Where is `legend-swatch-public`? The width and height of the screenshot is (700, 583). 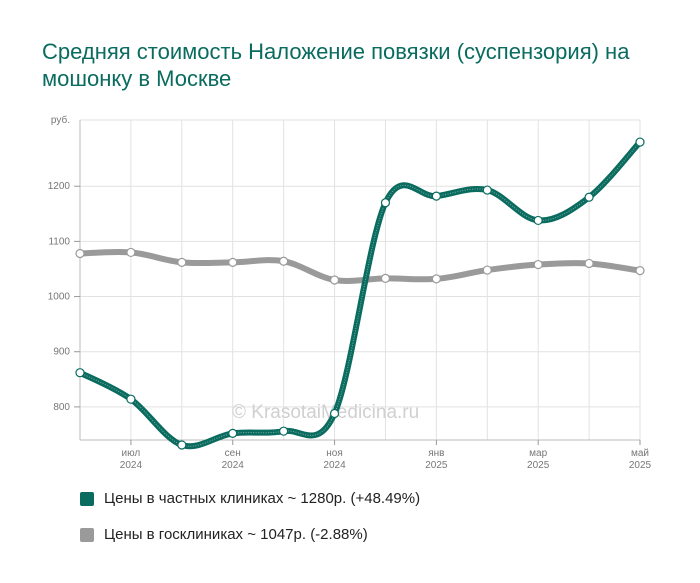
legend-swatch-public is located at coordinates (87, 534).